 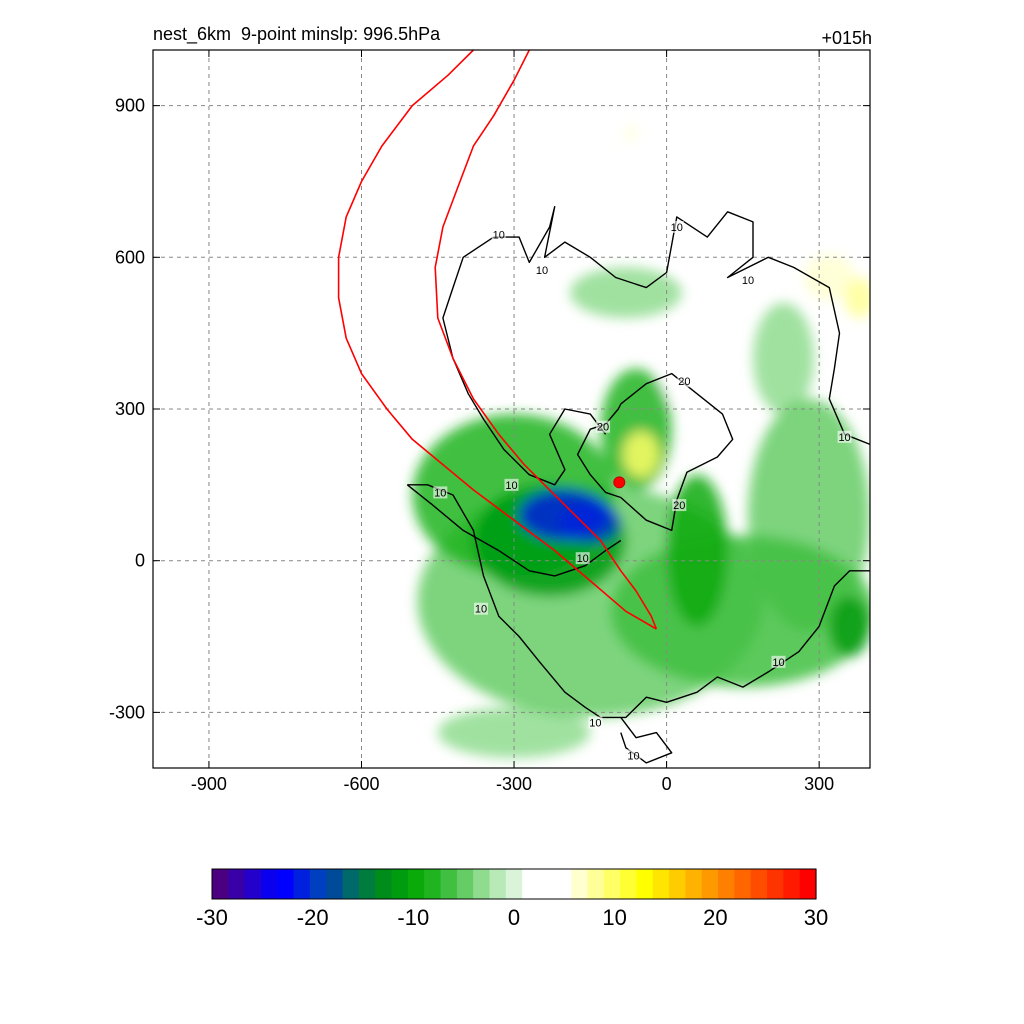 I want to click on storm-center-markers, so click(x=619, y=482).